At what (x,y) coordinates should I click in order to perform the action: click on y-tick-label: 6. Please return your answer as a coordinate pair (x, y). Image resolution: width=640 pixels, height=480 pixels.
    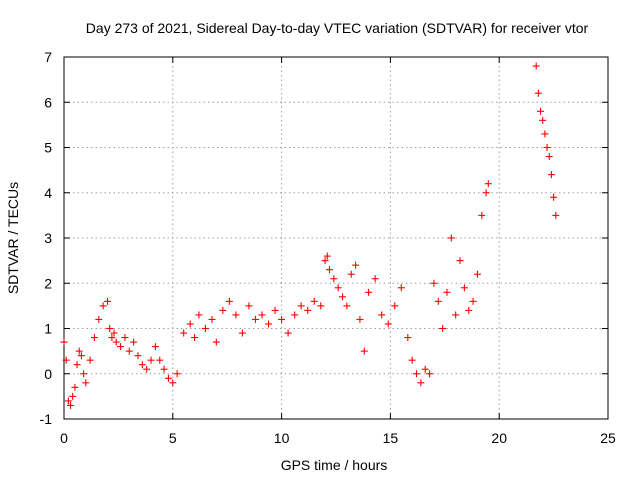
    Looking at the image, I should click on (48, 102).